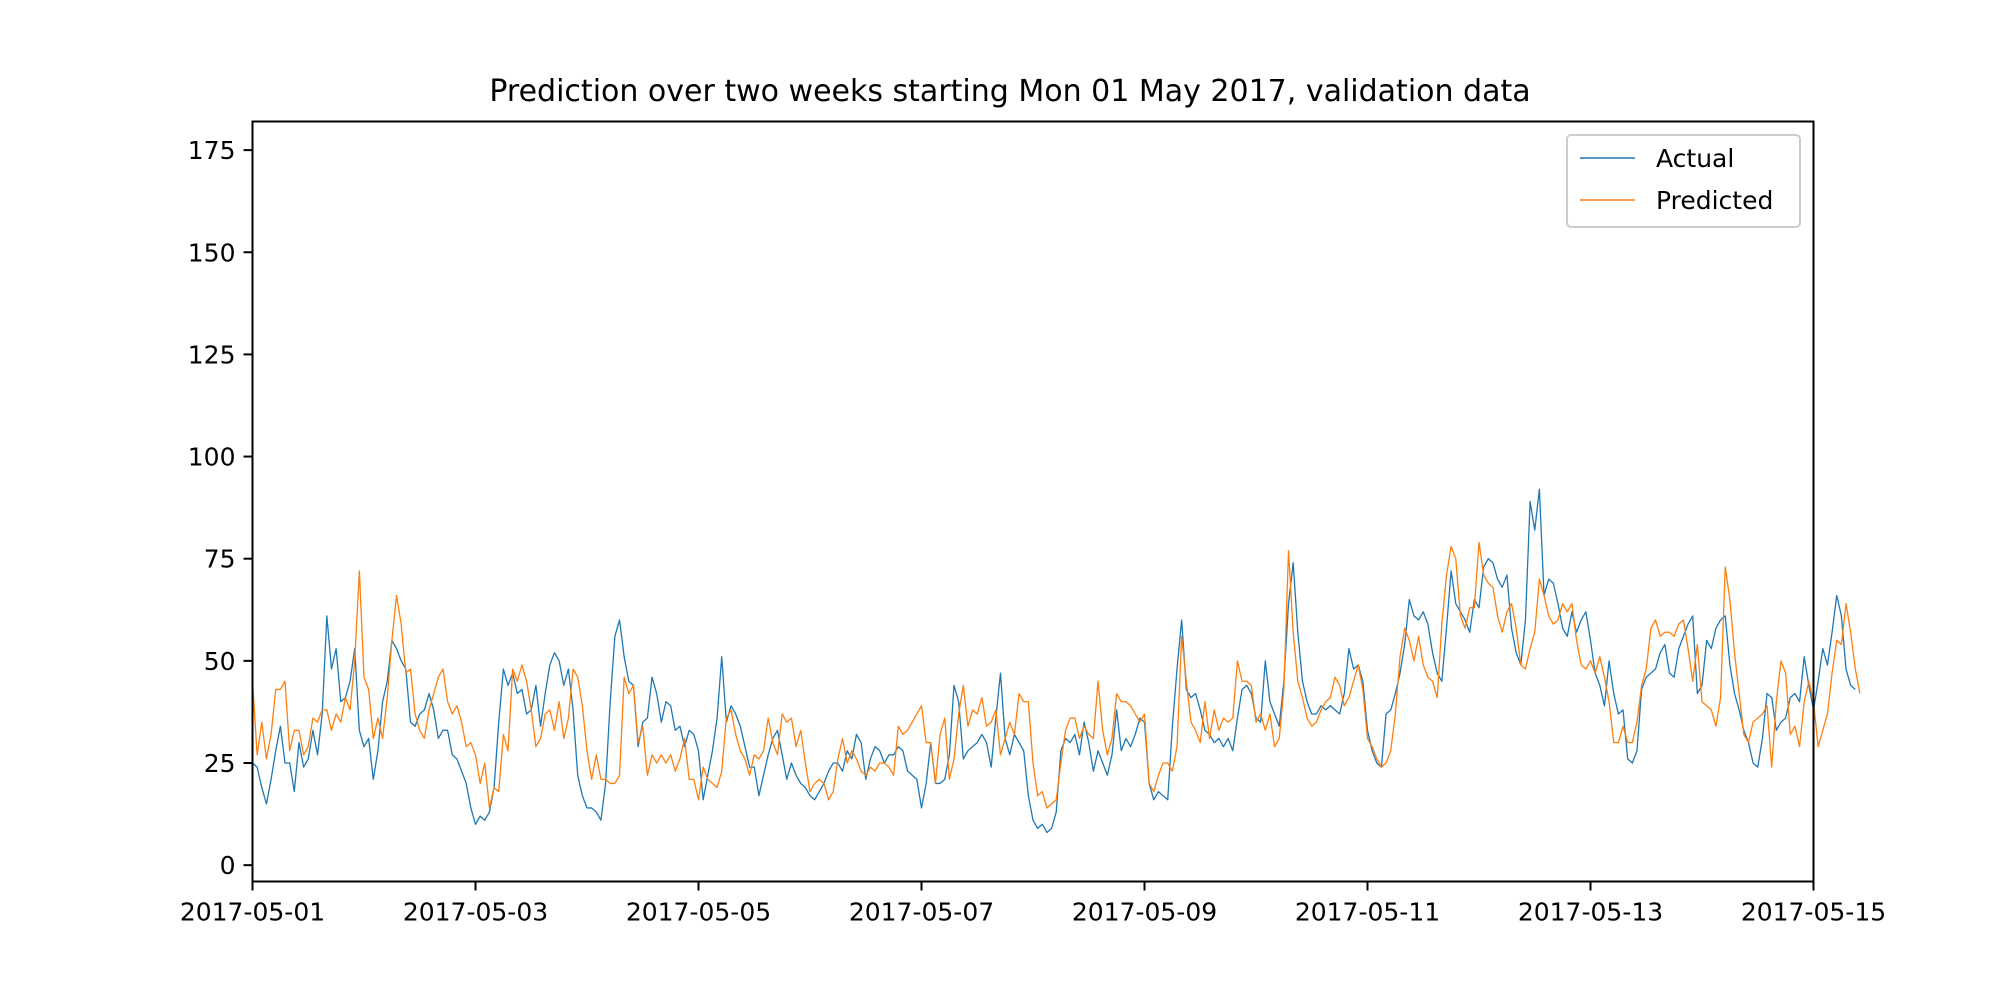  Describe the element at coordinates (212, 354) in the screenshot. I see `y-tick-label: 125` at that location.